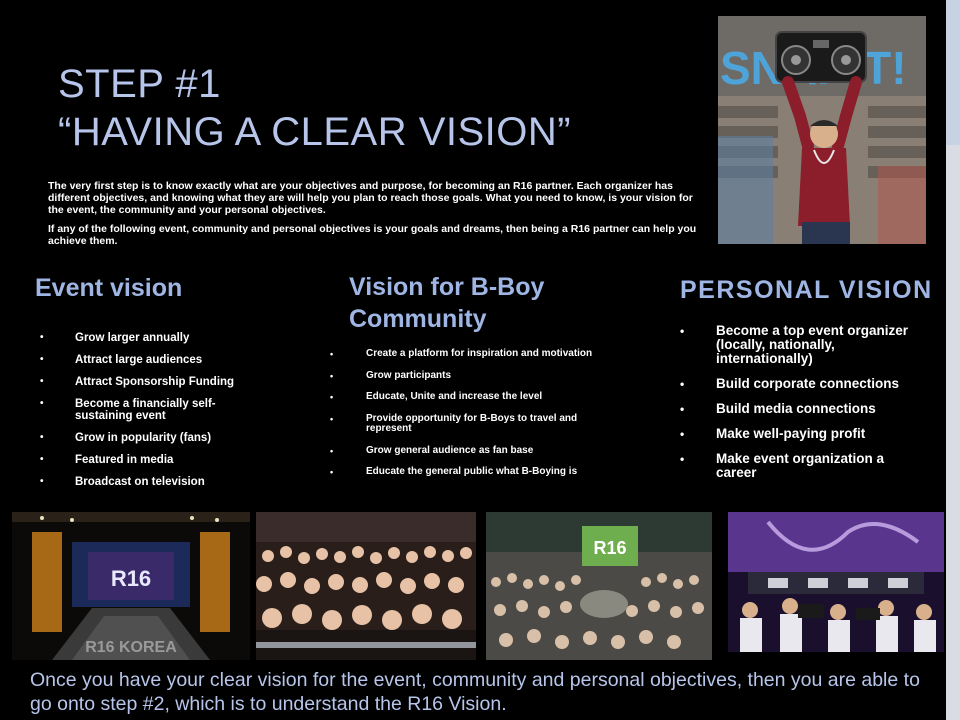 The image size is (960, 720). I want to click on list-item: Grow in popularity (fans), so click(152, 438).